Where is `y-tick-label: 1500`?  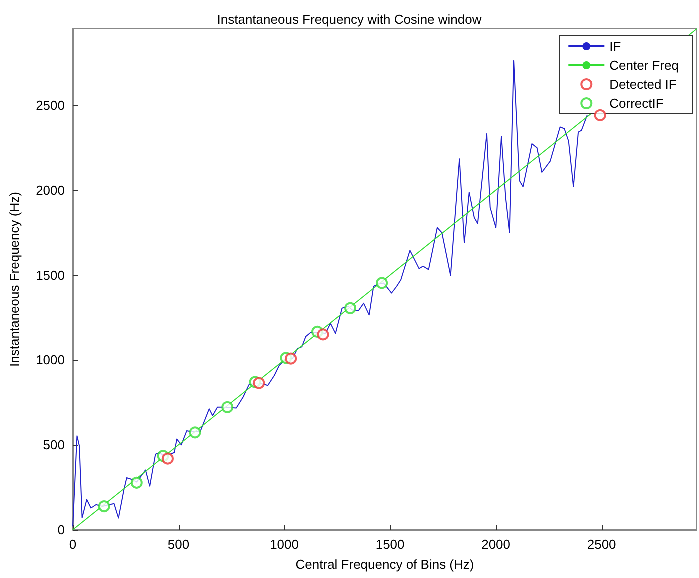 y-tick-label: 1500 is located at coordinates (50, 275).